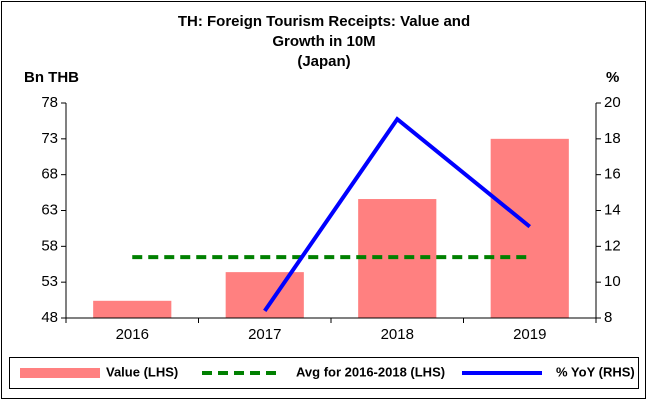 The image size is (648, 401). I want to click on legend-swatch, so click(60, 373).